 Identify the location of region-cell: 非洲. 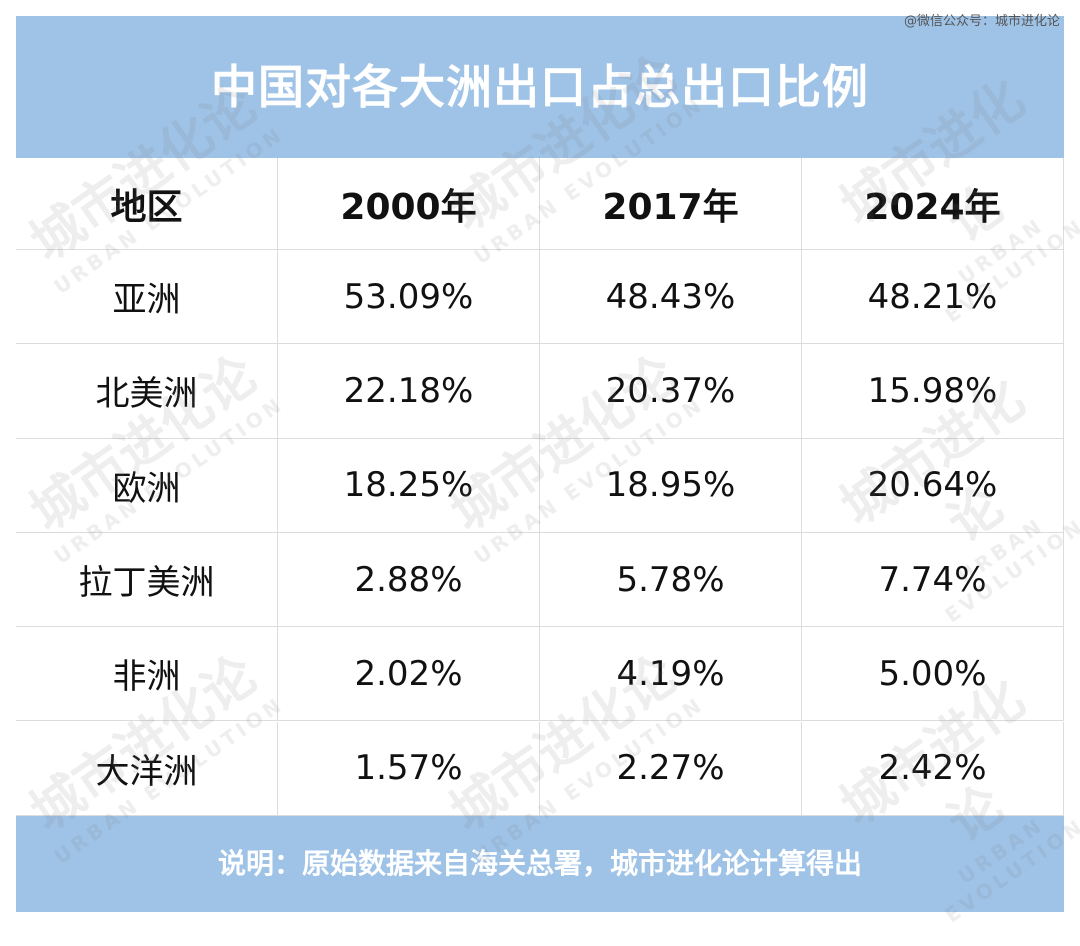
(147, 674).